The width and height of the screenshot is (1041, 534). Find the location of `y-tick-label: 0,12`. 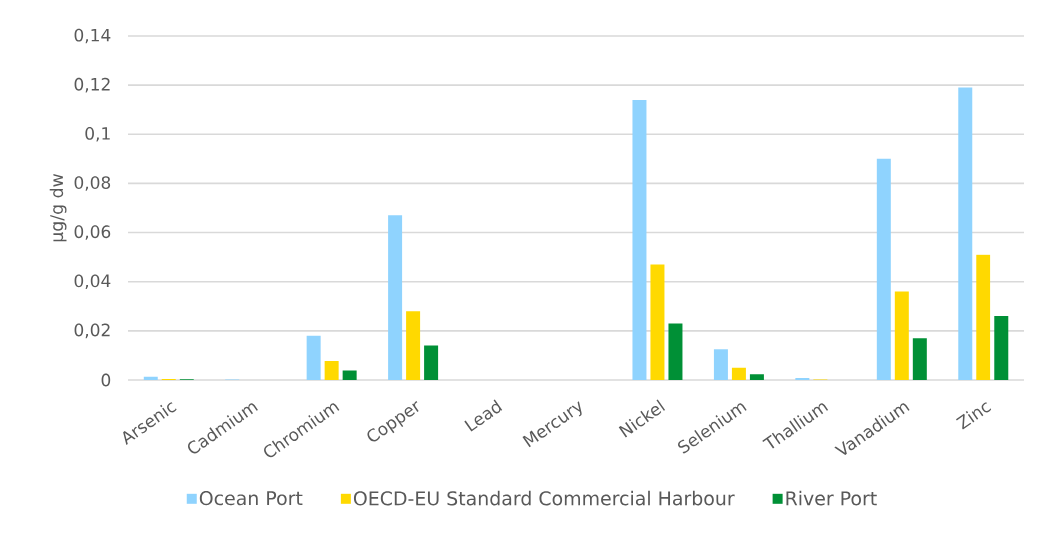

y-tick-label: 0,12 is located at coordinates (92, 85).